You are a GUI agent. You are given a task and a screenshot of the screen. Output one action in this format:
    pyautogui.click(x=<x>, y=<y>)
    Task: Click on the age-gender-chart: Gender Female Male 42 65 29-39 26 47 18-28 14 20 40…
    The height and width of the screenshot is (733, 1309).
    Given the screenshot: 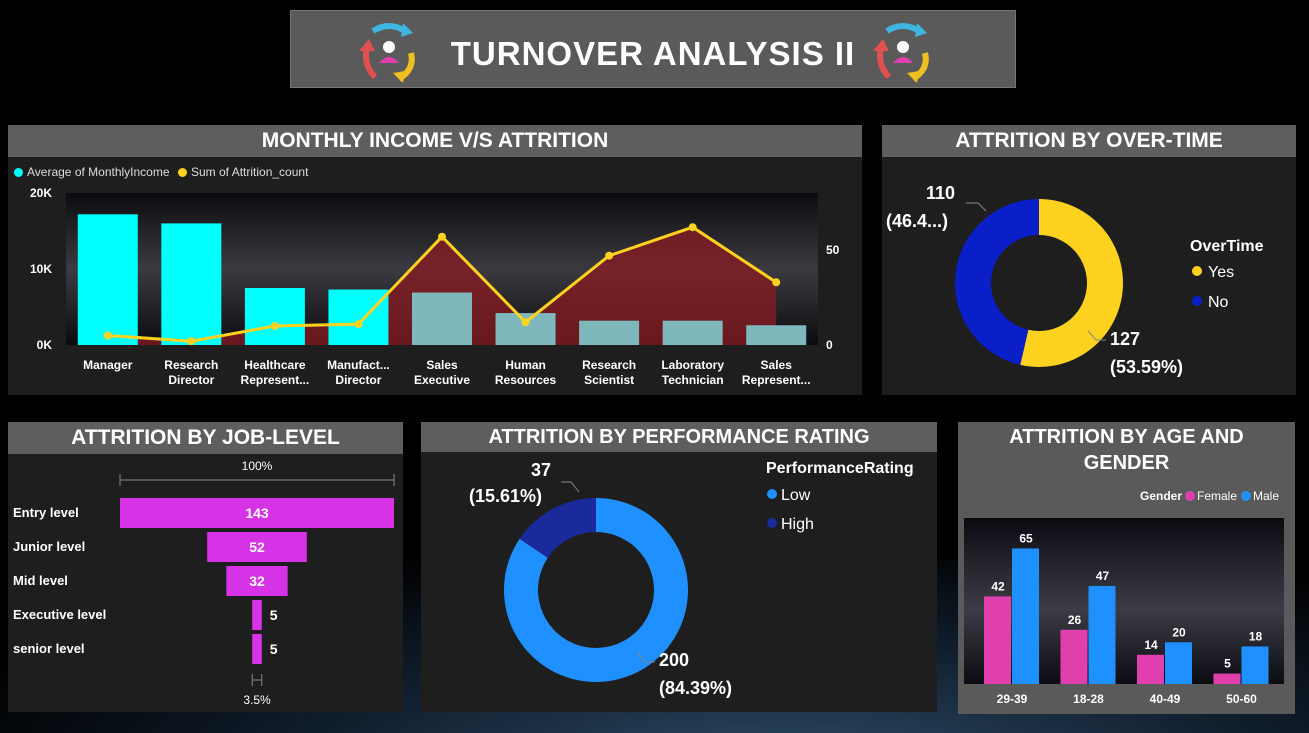 What is the action you would take?
    pyautogui.click(x=1124, y=597)
    